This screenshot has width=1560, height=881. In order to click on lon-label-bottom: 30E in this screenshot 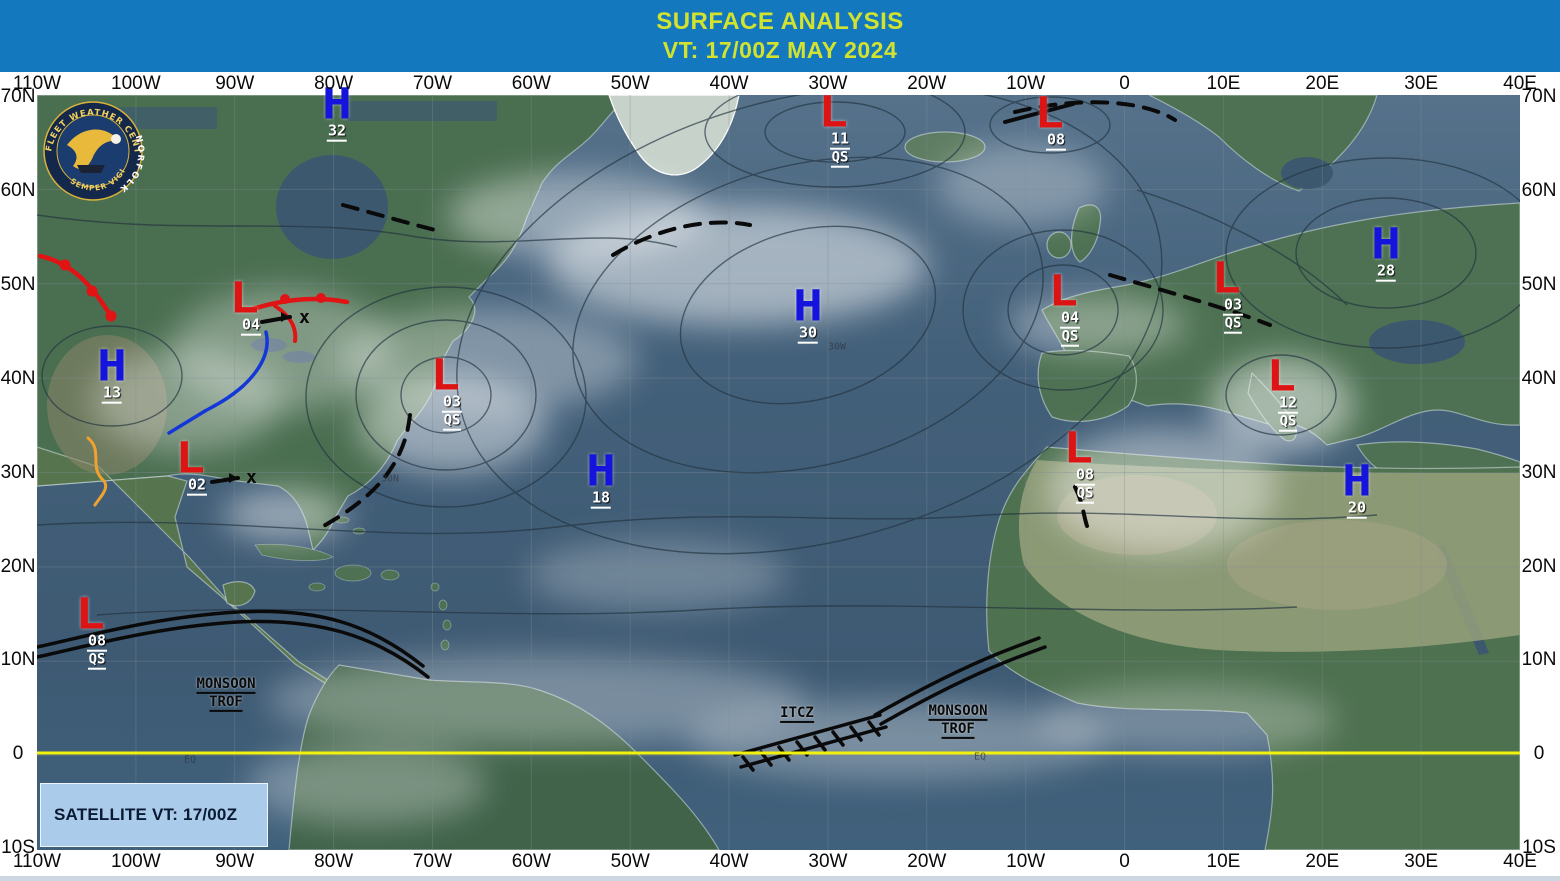, I will do `click(1421, 861)`.